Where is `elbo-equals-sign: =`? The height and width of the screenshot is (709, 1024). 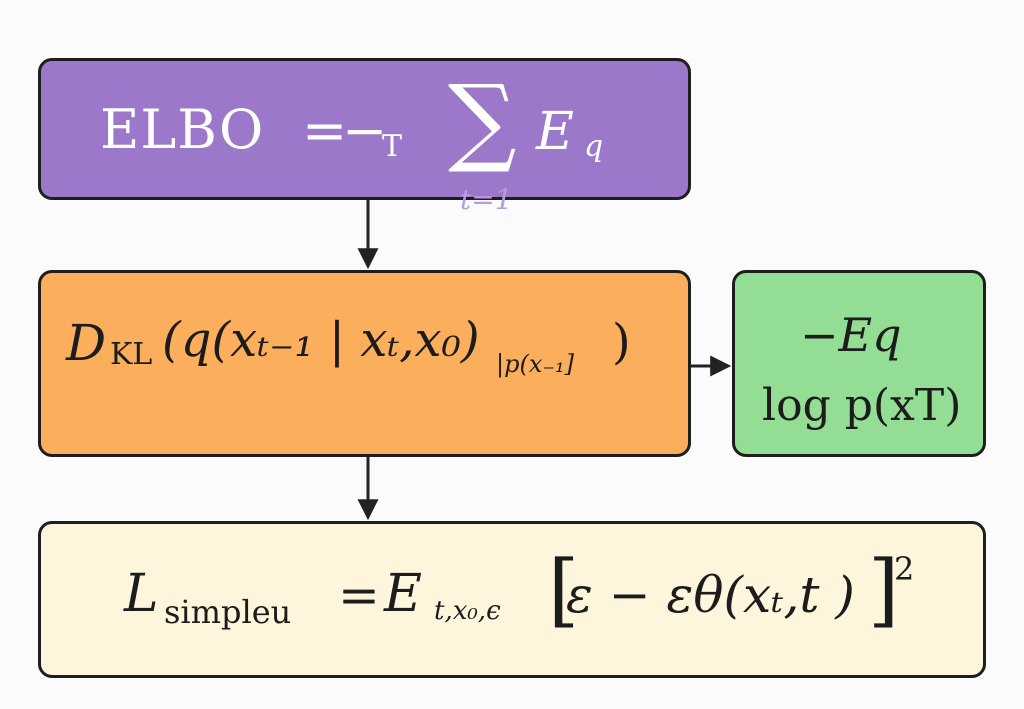 elbo-equals-sign: = is located at coordinates (325, 130).